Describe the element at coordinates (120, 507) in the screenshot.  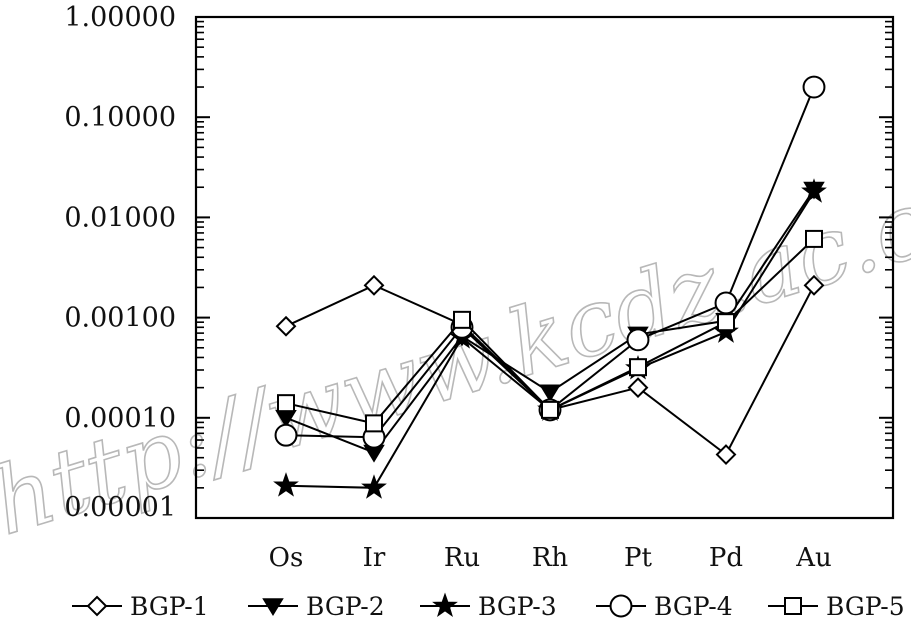
I see `y-tick-label: 0.00001` at that location.